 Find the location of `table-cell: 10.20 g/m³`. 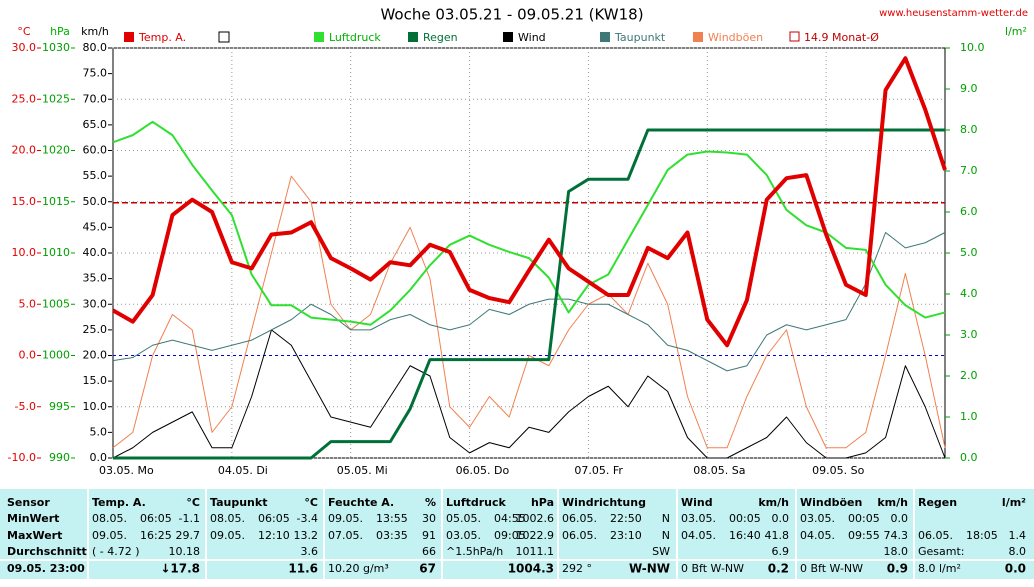

table-cell: 10.20 g/m³ is located at coordinates (358, 568).